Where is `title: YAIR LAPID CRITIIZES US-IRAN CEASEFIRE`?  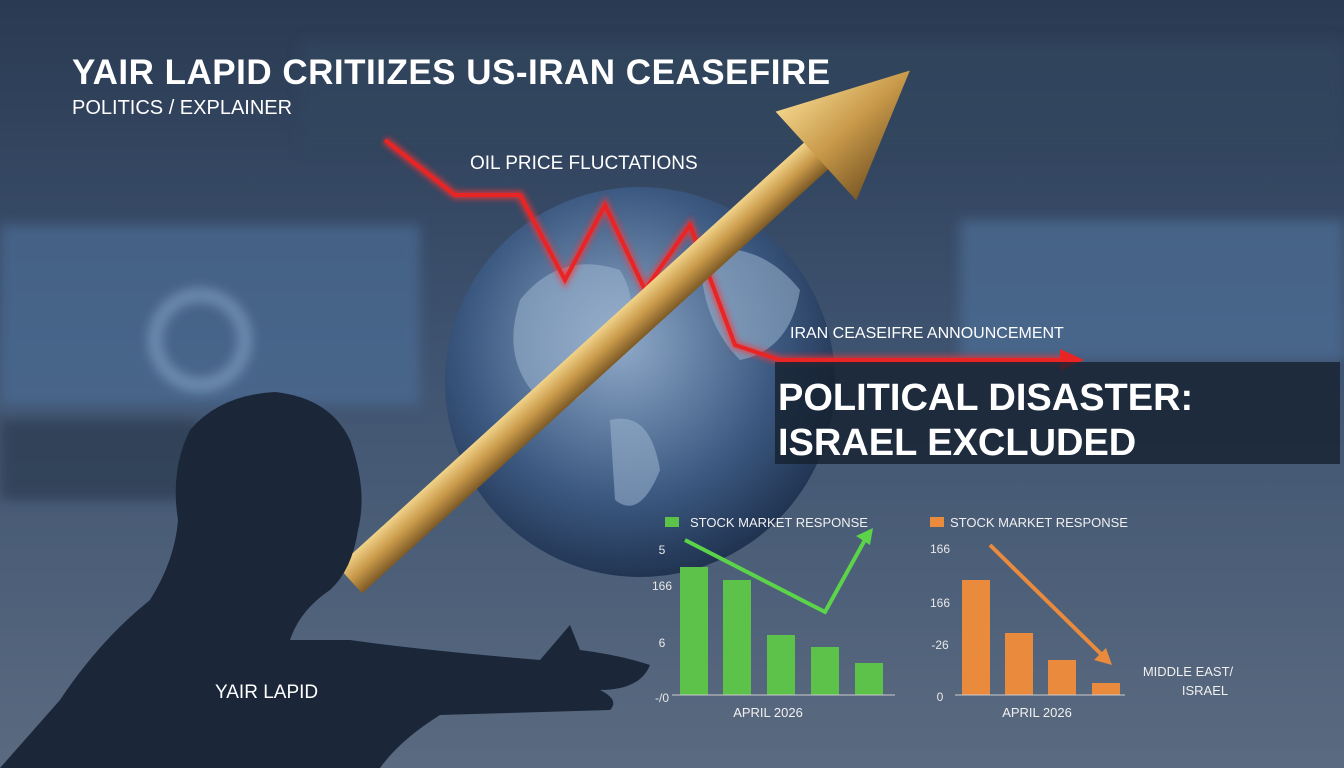
title: YAIR LAPID CRITIIZES US-IRAN CEASEFIRE is located at coordinates (451, 72).